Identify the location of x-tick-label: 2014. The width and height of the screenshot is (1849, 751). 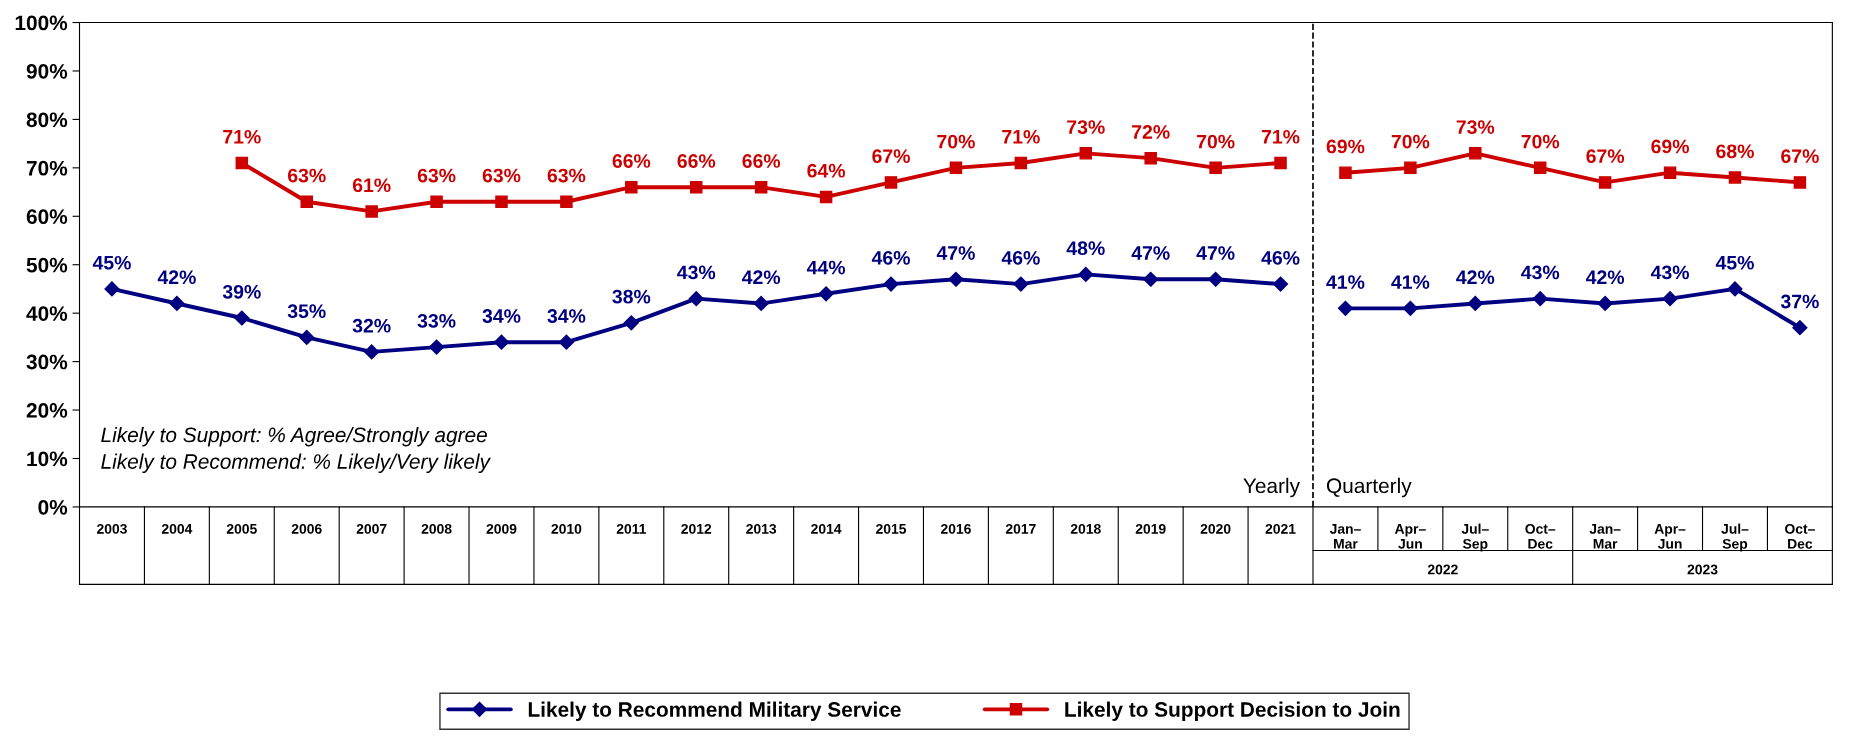
(826, 528).